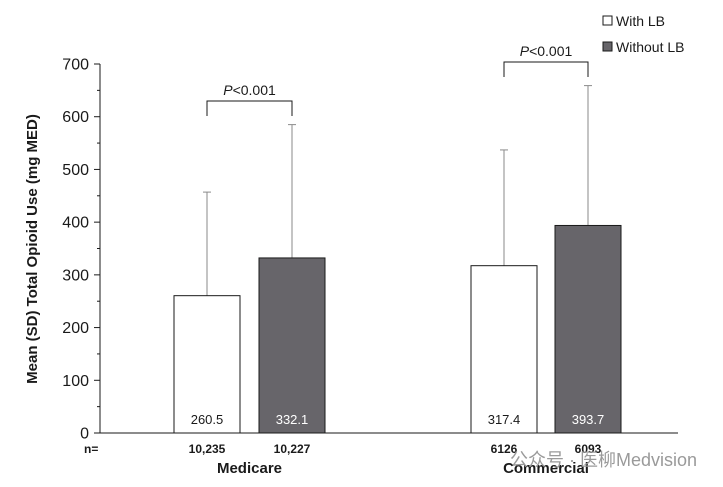  Describe the element at coordinates (75, 117) in the screenshot. I see `y-tick-label: 600` at that location.